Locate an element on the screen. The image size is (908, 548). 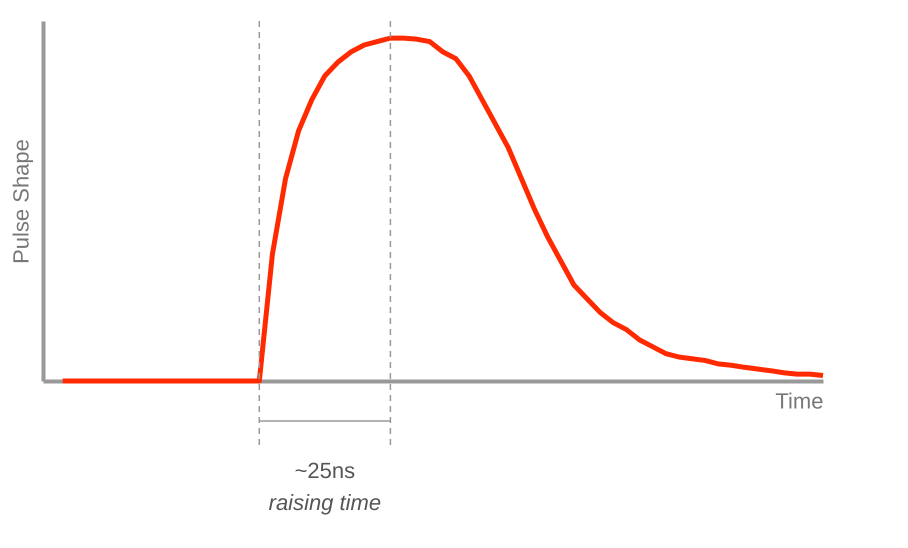
text: ~25ns is located at coordinates (325, 470).